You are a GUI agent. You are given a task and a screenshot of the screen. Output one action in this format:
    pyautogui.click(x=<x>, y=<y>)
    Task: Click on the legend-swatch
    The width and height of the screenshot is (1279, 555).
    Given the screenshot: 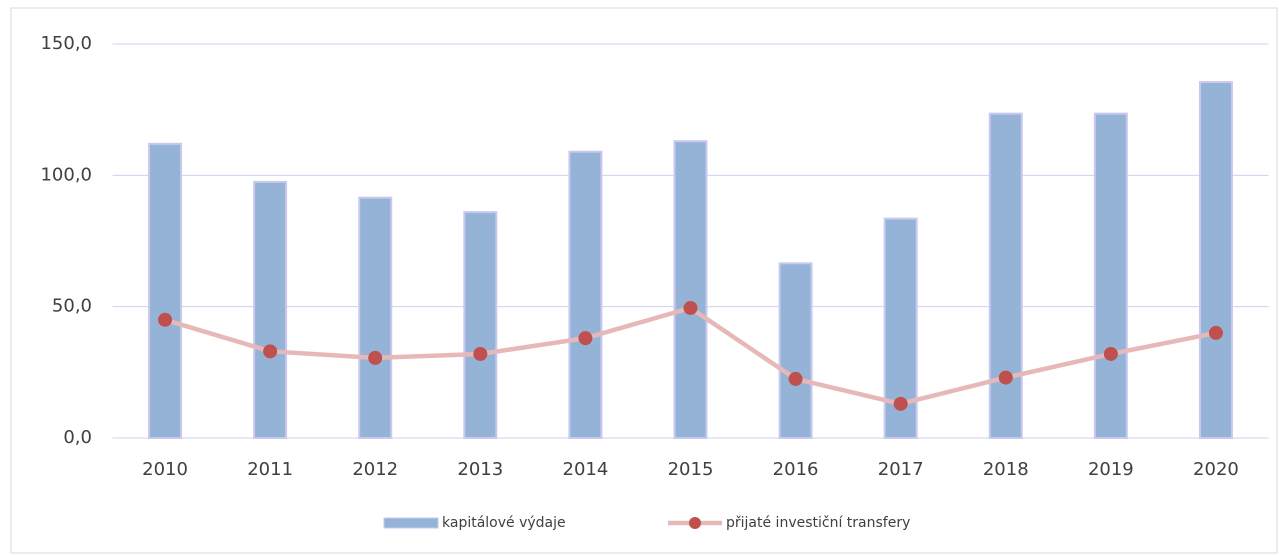 What is the action you would take?
    pyautogui.click(x=411, y=523)
    